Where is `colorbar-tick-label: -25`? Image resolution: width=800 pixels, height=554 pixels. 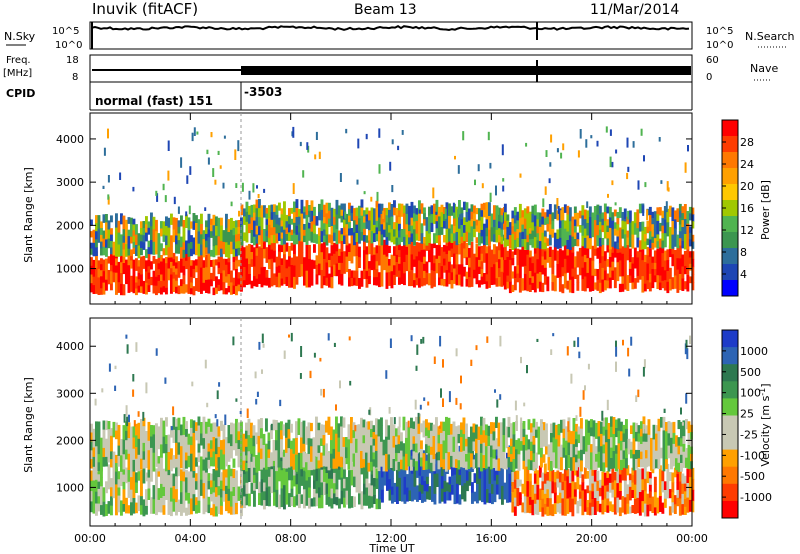 colorbar-tick-label: -25 is located at coordinates (749, 434).